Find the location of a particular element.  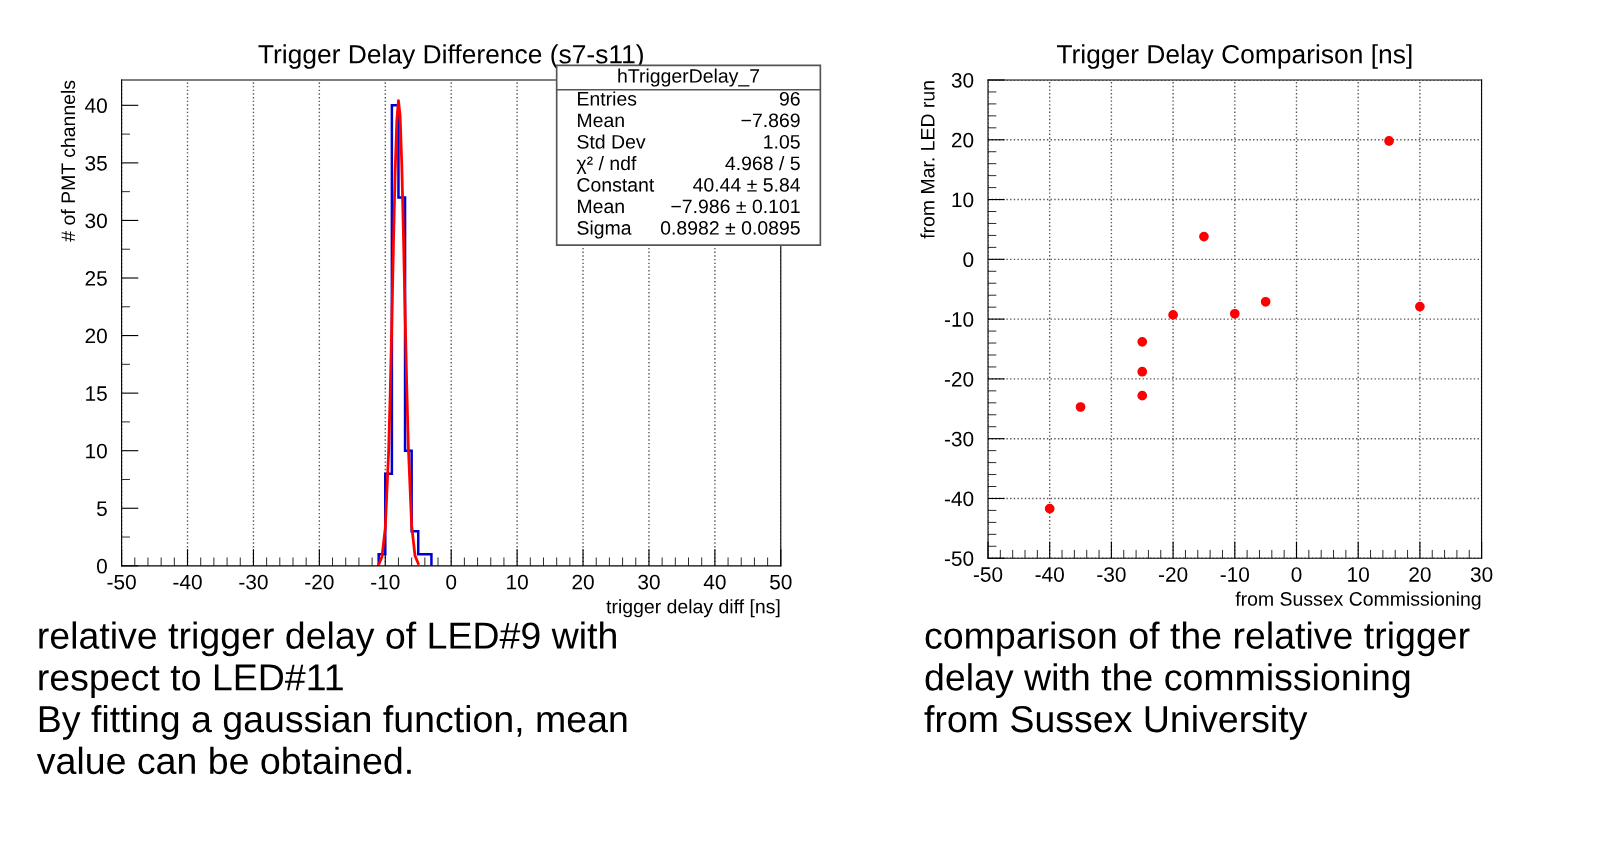

y-tick-label: 25 is located at coordinates (96, 278).